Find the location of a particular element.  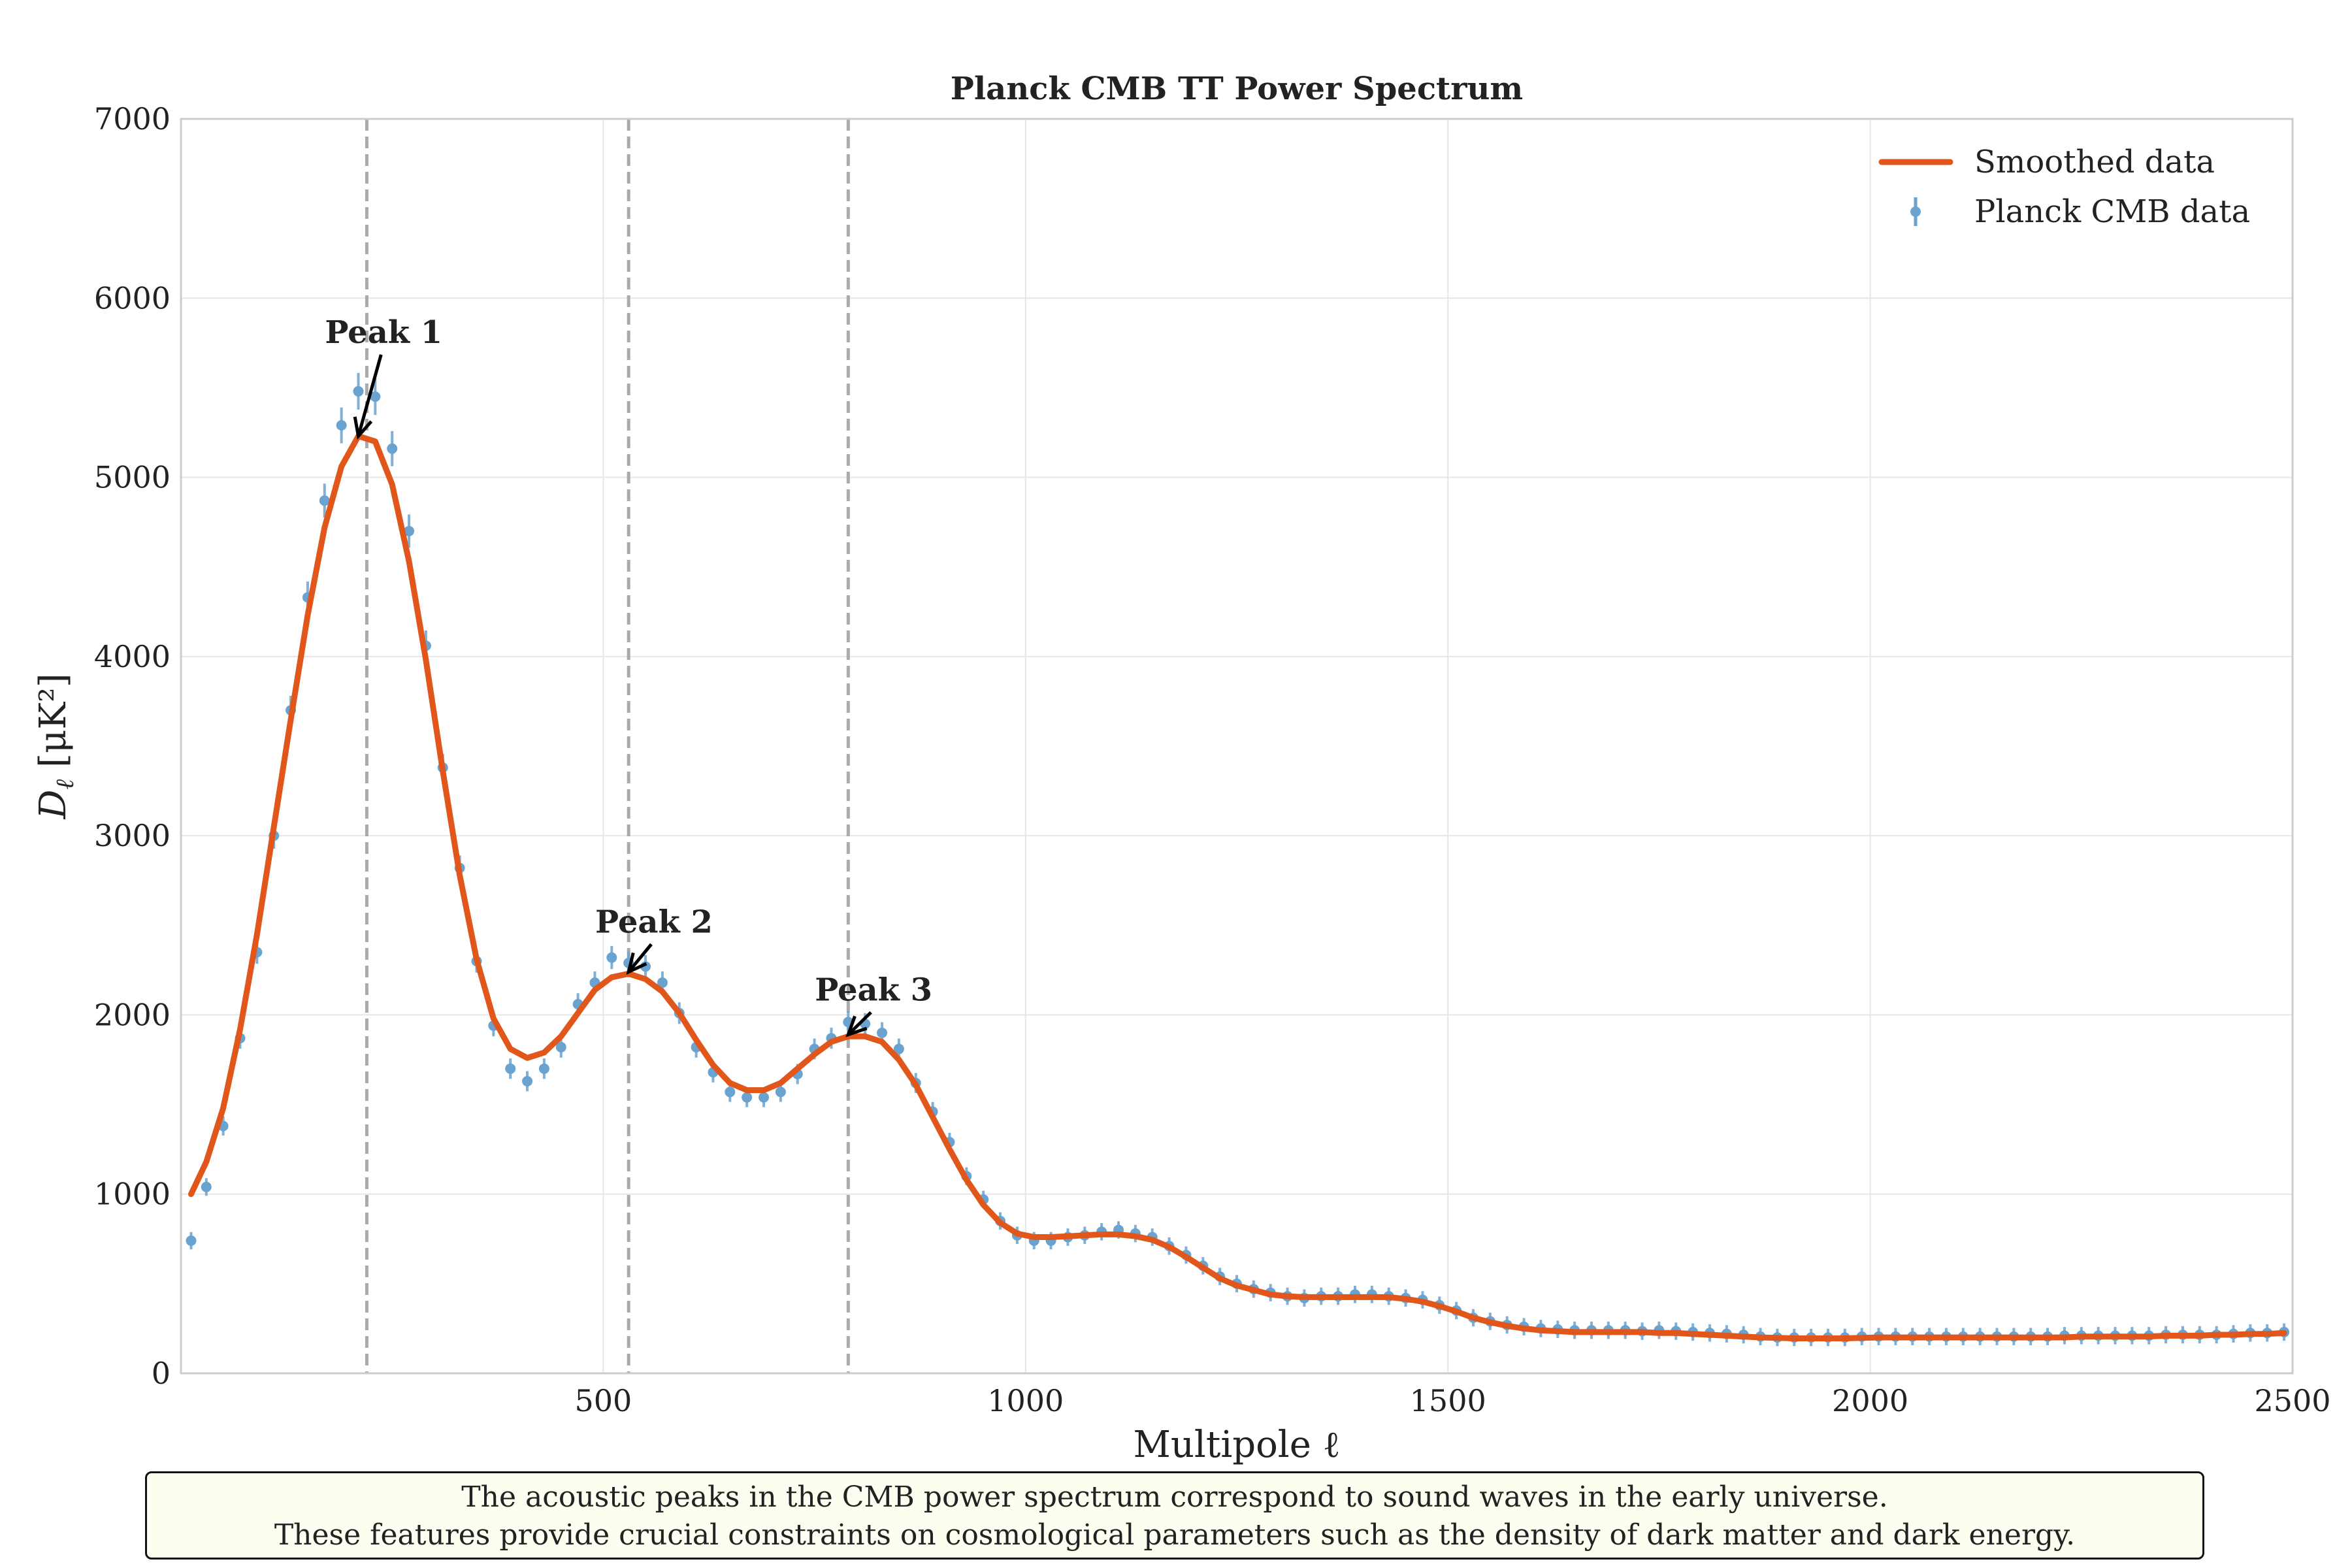

x-tick-labels: 500 1000 1500 2000 2500 is located at coordinates (1452, 1400).